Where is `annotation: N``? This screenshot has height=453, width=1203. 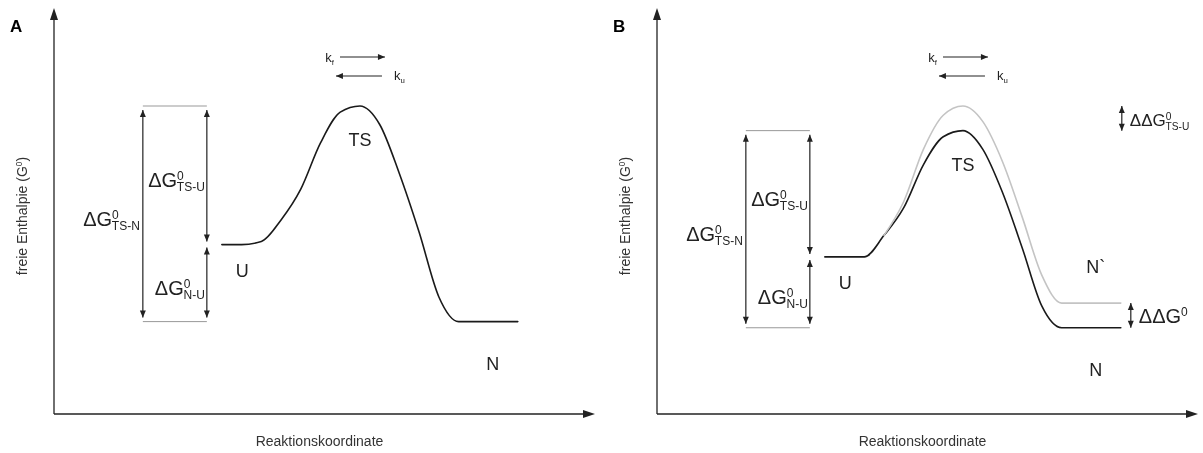 annotation: N` is located at coordinates (1096, 267).